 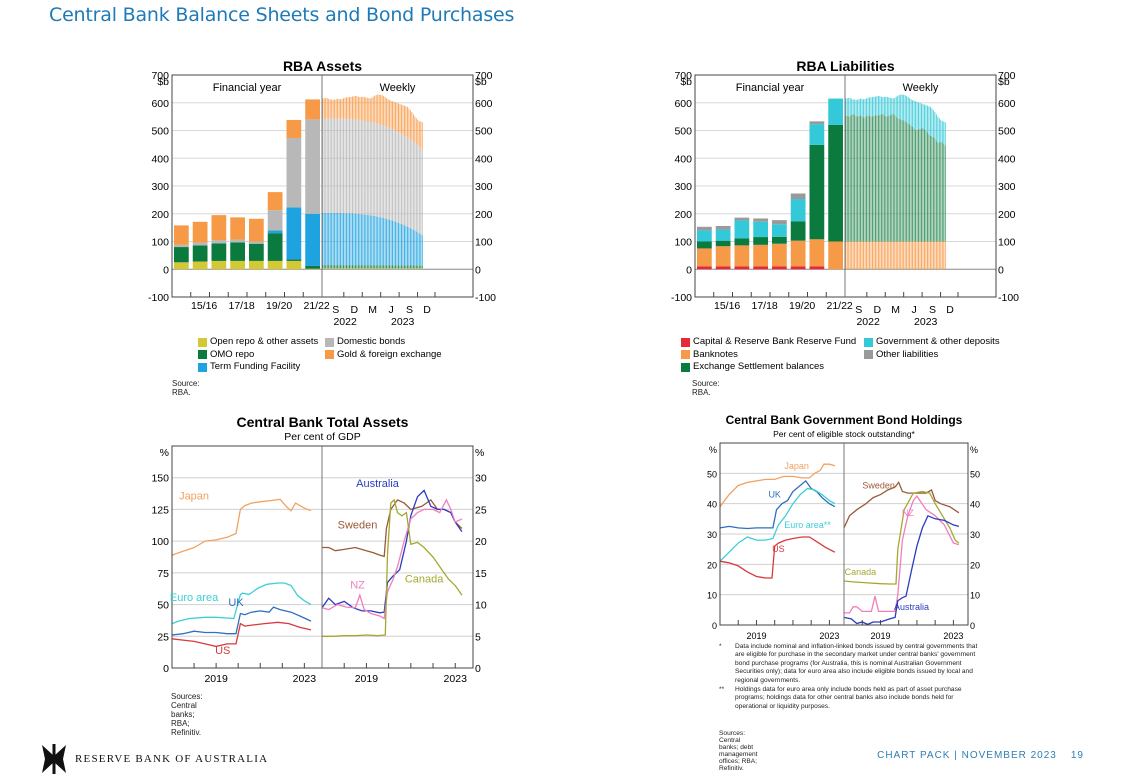 What do you see at coordinates (383, 355) in the screenshot?
I see `legend-item: Gold & foreign exchange` at bounding box center [383, 355].